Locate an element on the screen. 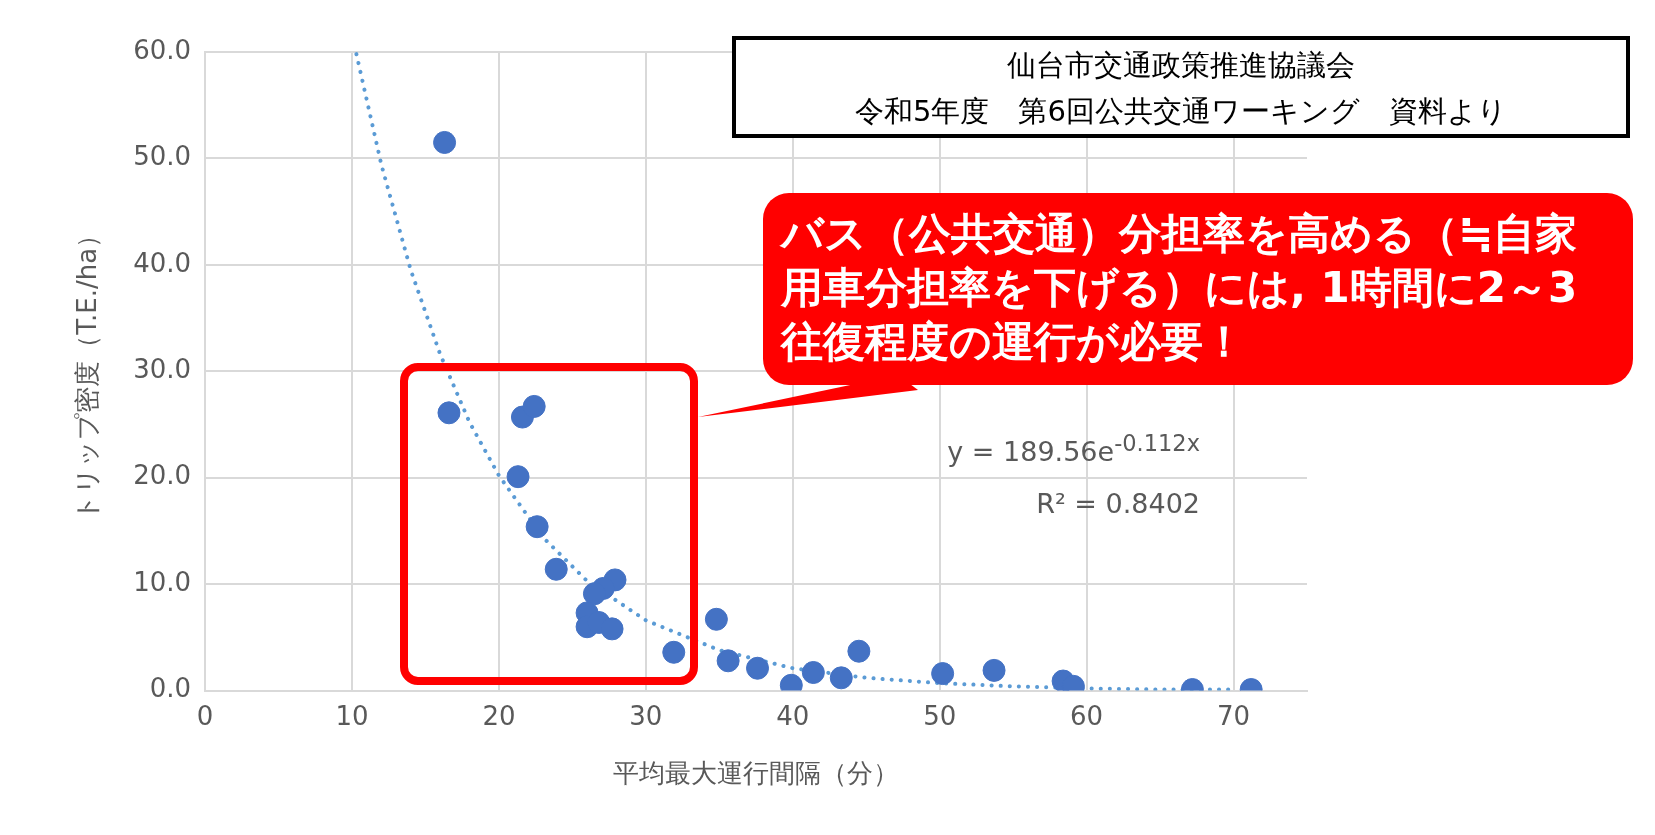 This screenshot has height=835, width=1655. text-box: 仙台市交通政策推進協議会 令和5年度 第6回公共交通ワーキング 資料より is located at coordinates (1181, 87).